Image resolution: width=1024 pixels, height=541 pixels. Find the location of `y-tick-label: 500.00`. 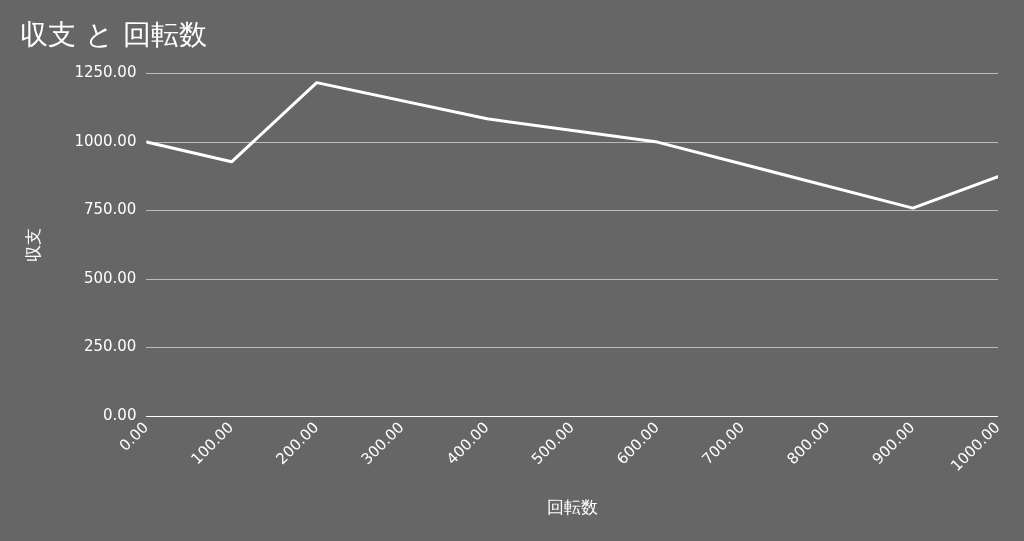

y-tick-label: 500.00 is located at coordinates (110, 277).